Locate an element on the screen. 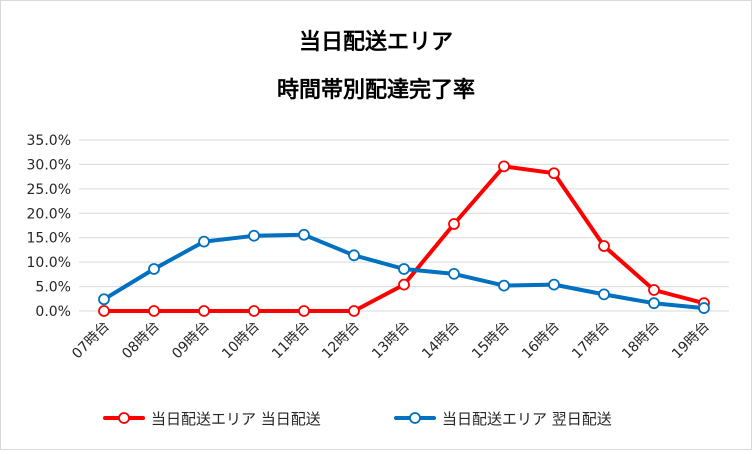 The image size is (752, 454). y-tick-label: 10.0% is located at coordinates (49, 263).